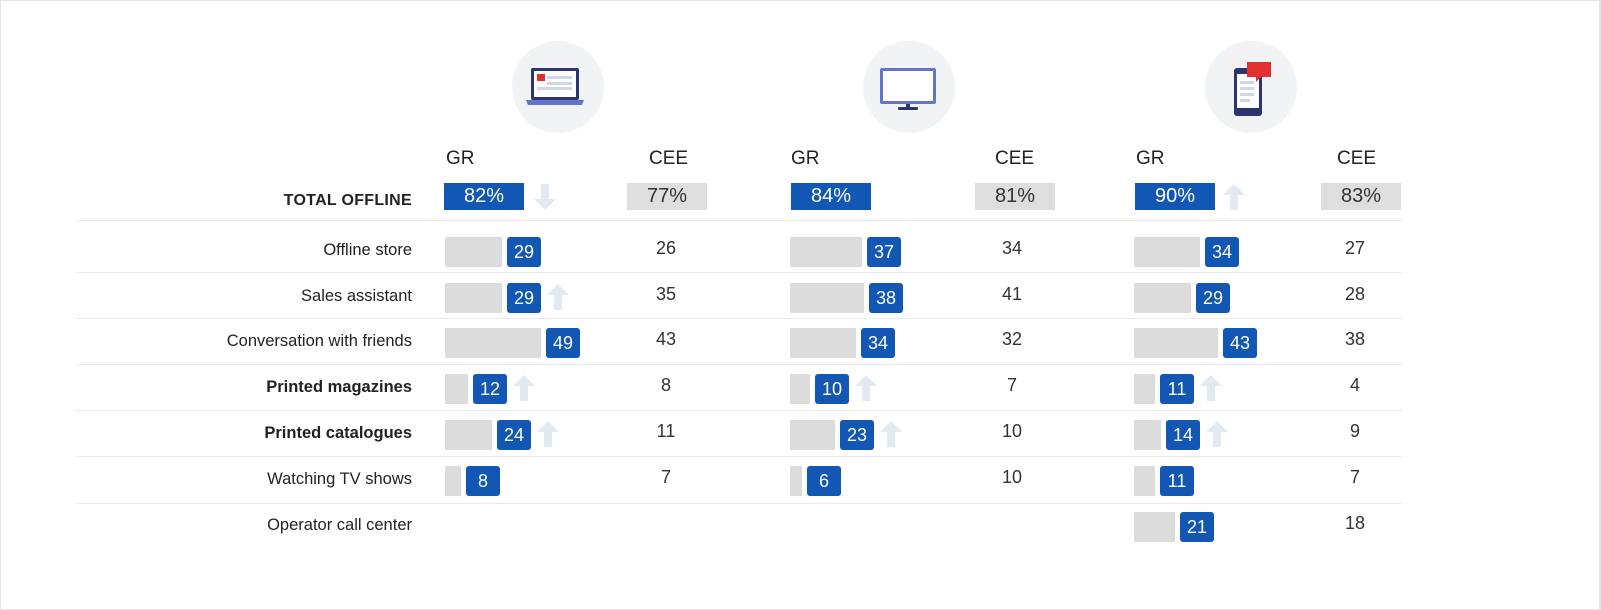 Image resolution: width=1601 pixels, height=610 pixels. What do you see at coordinates (356, 296) in the screenshot?
I see `row-label: Sales assistant` at bounding box center [356, 296].